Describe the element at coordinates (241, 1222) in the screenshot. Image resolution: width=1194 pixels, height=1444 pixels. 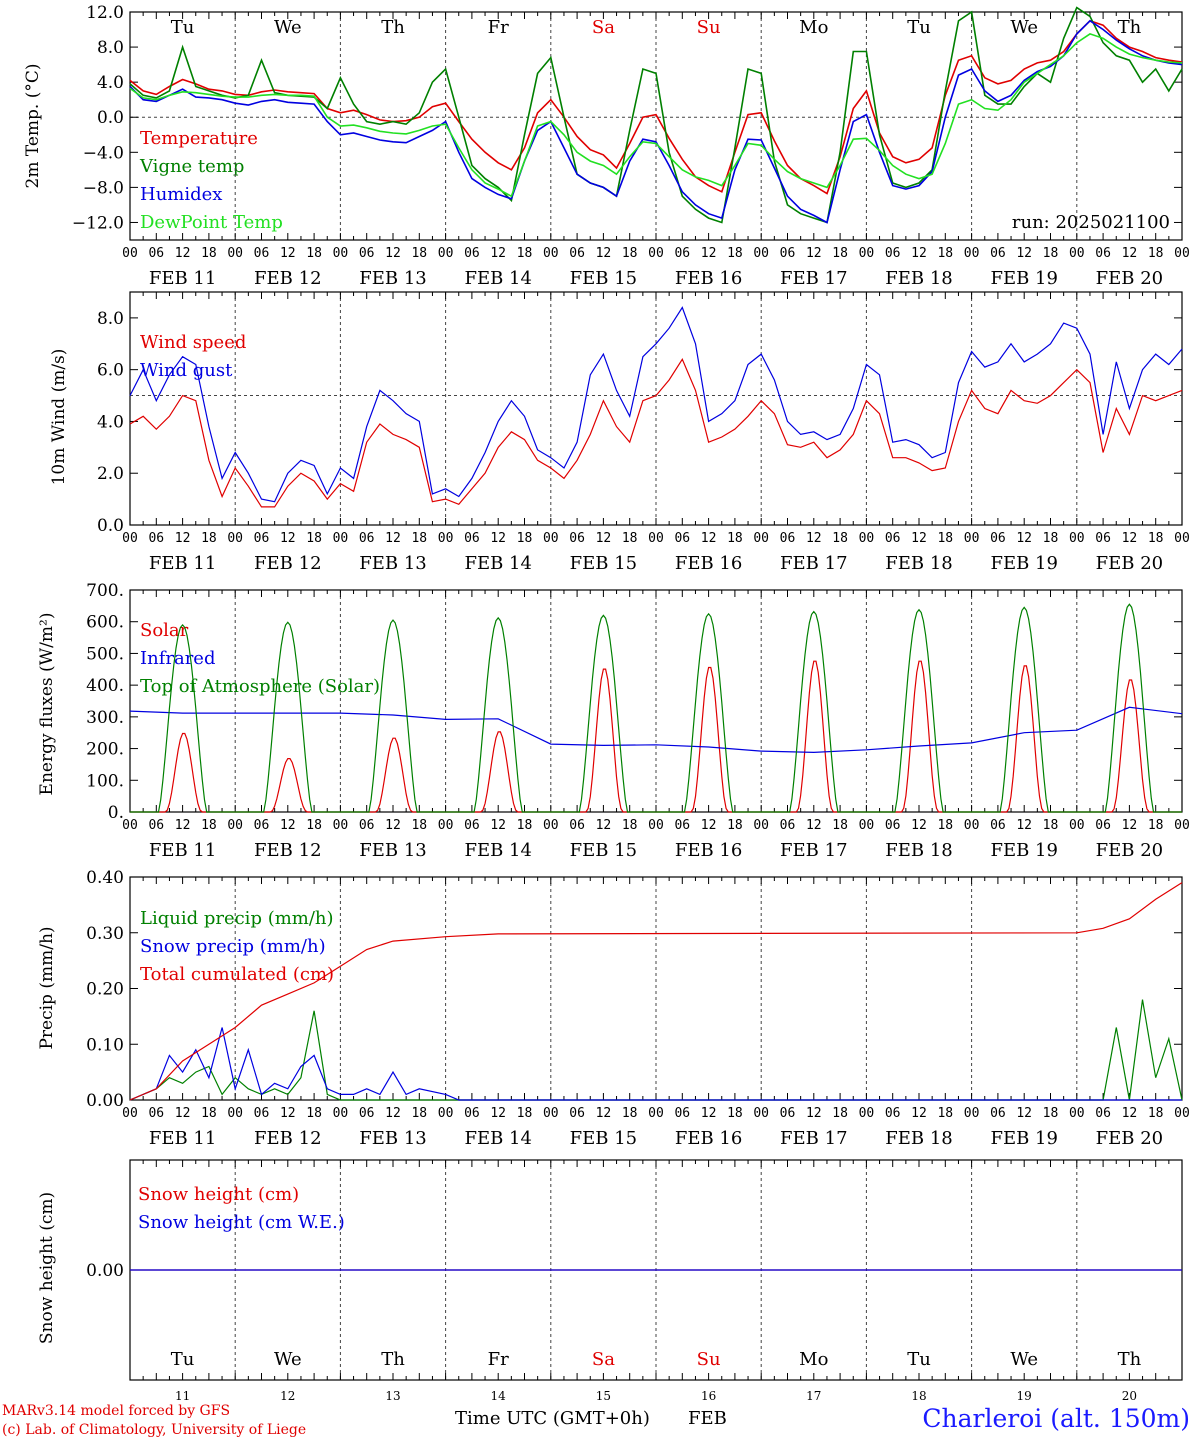
I see `legend-snow-we: Snow height (cm W.E.)` at that location.